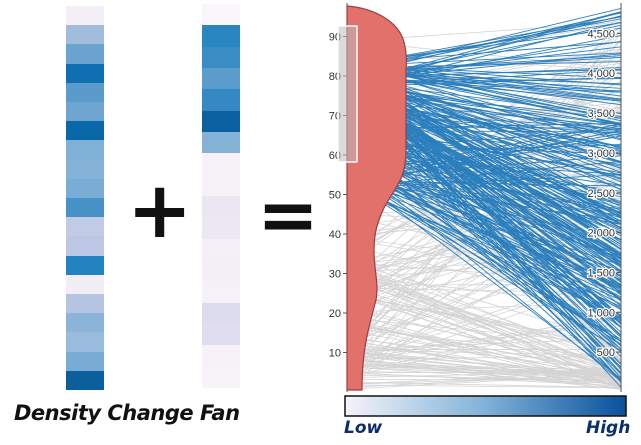 This screenshot has width=641, height=445. What do you see at coordinates (335, 354) in the screenshot?
I see `left-axis-tick-label: 10` at bounding box center [335, 354].